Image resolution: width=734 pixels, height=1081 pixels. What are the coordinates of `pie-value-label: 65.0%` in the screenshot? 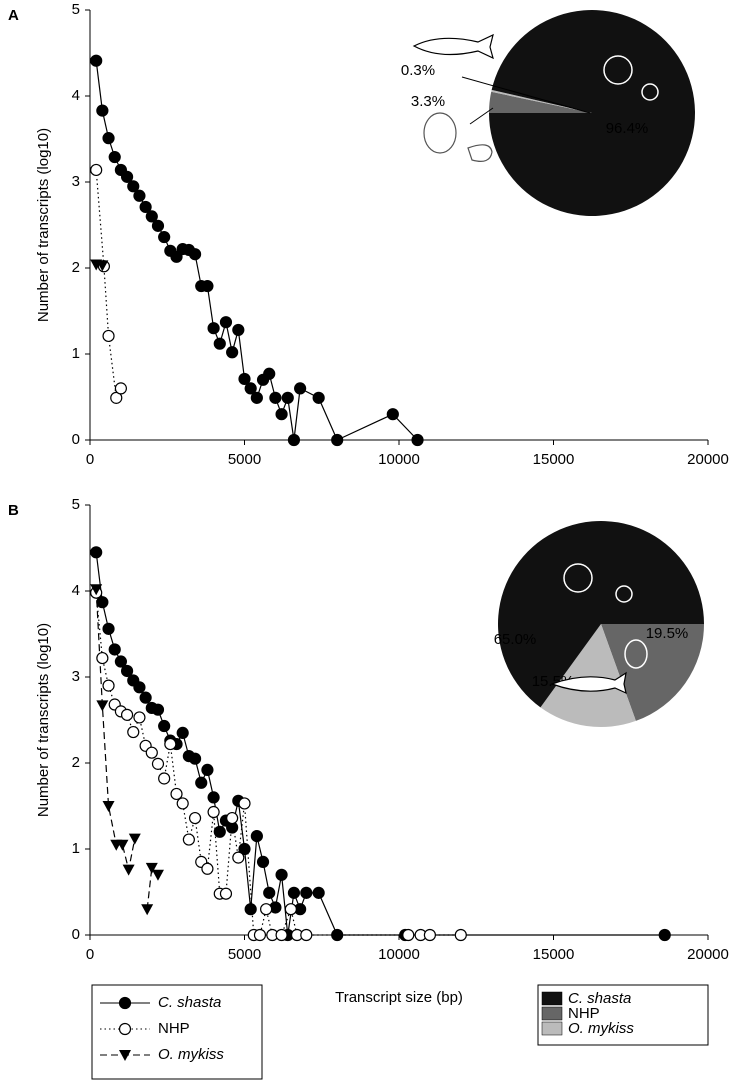 It's located at (515, 639).